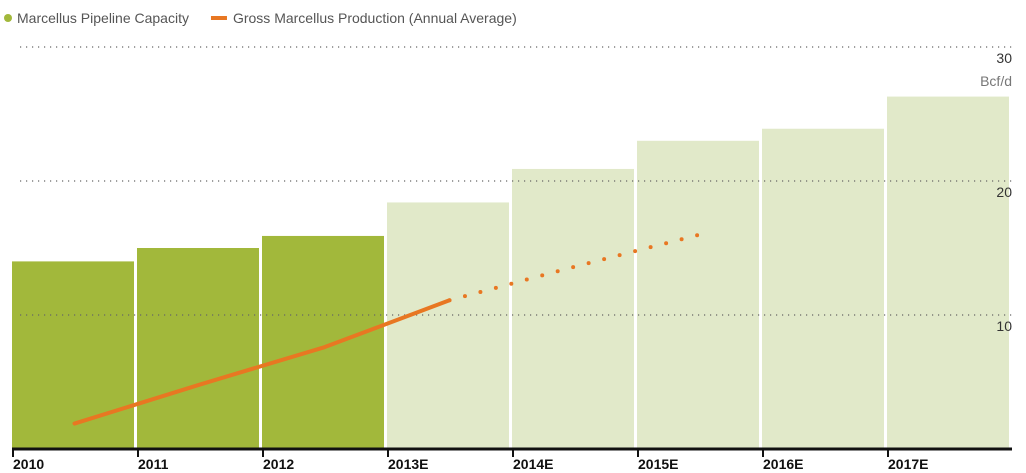  What do you see at coordinates (103, 18) in the screenshot?
I see `legend-label: Marcellus Pipeline Capacity` at bounding box center [103, 18].